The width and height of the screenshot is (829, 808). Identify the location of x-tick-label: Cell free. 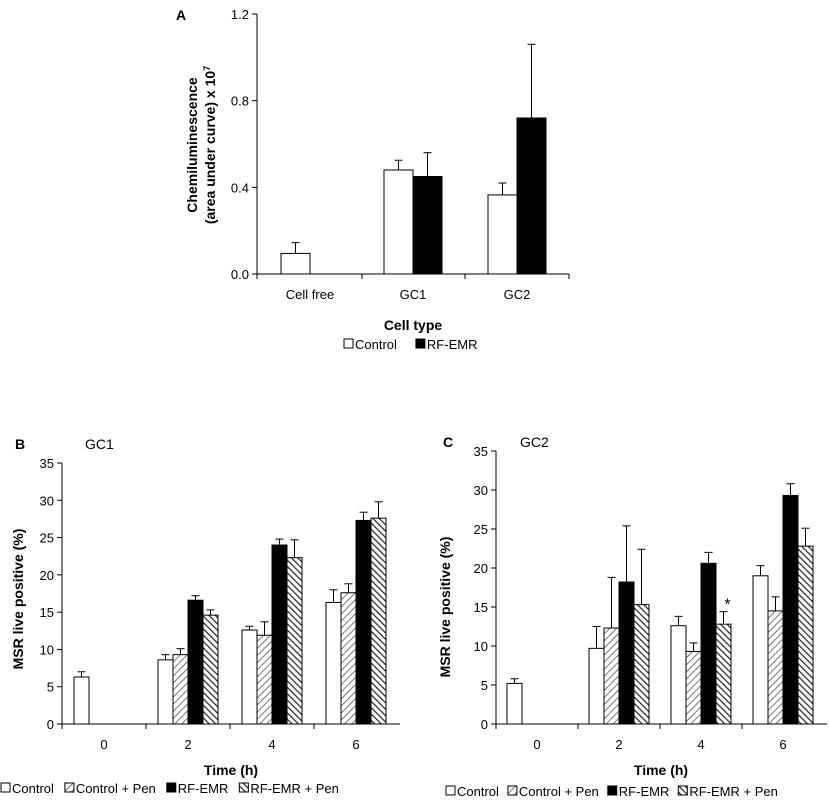
(310, 294).